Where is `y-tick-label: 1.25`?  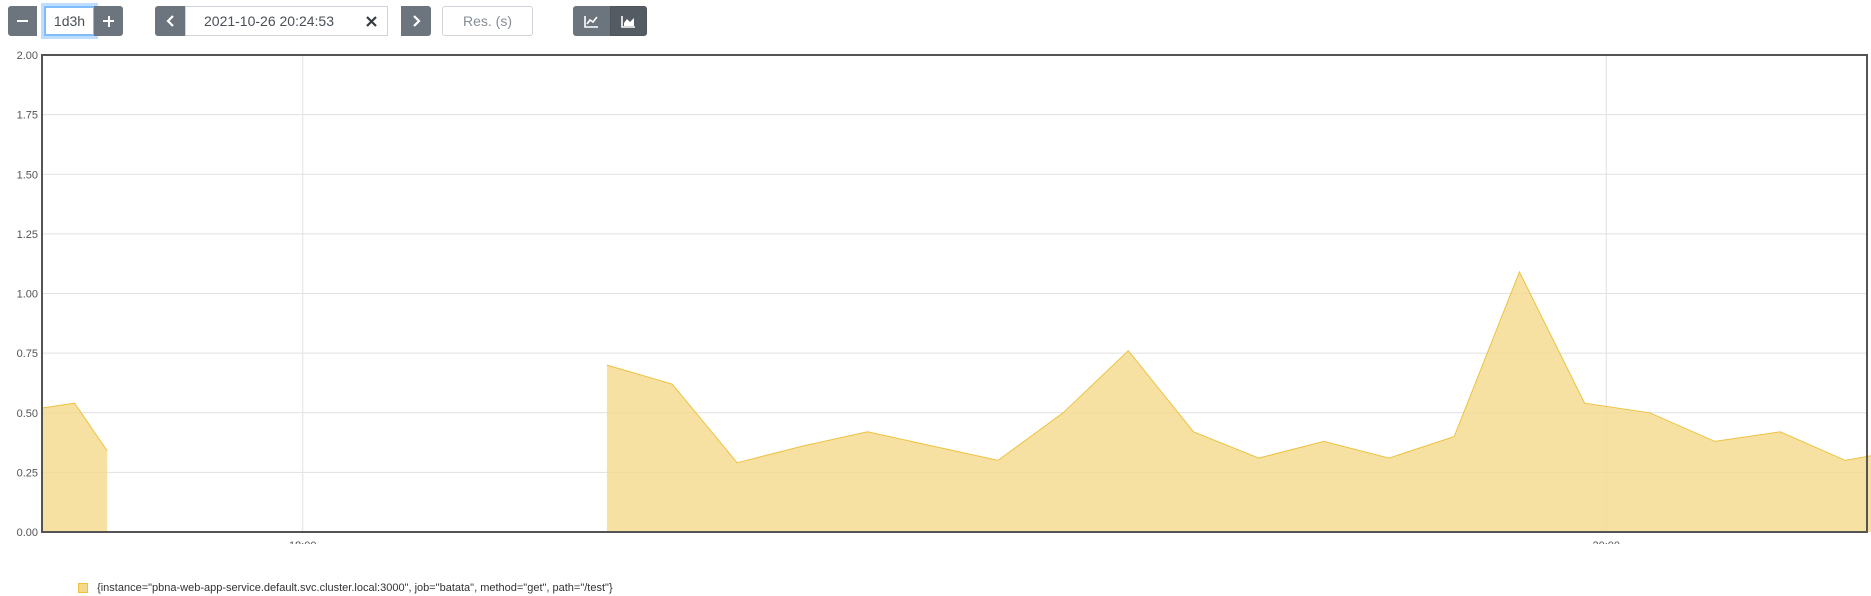 y-tick-label: 1.25 is located at coordinates (27, 235).